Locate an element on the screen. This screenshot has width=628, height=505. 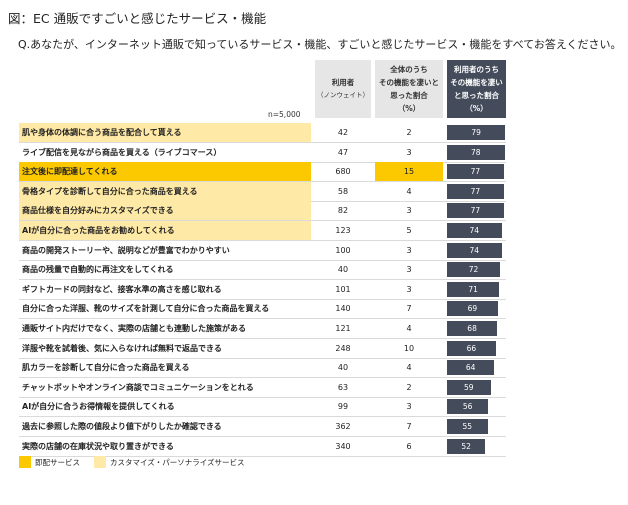
row-users: 63 is located at coordinates (343, 387).